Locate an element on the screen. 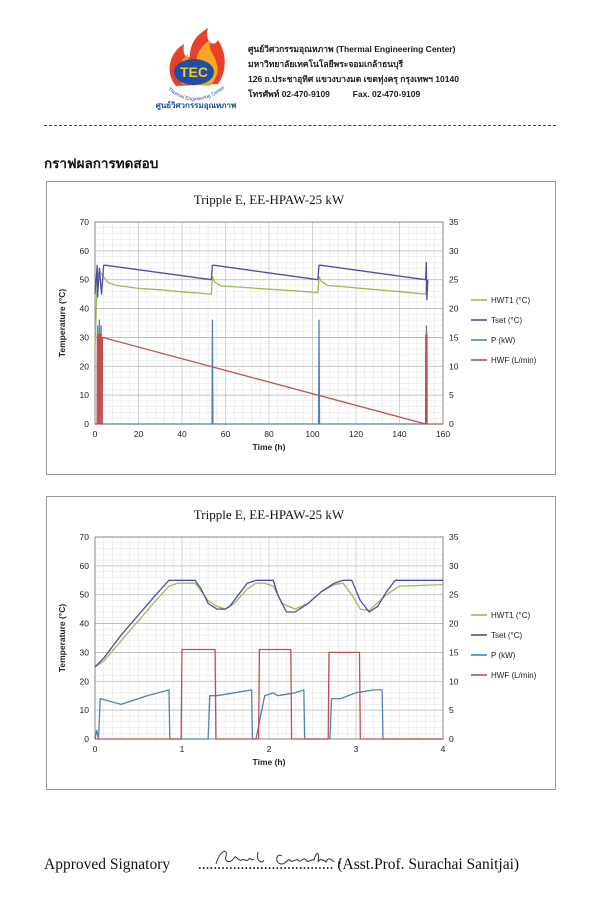 The width and height of the screenshot is (600, 912). section-title: กราฟผลการทดสอบ is located at coordinates (101, 163).